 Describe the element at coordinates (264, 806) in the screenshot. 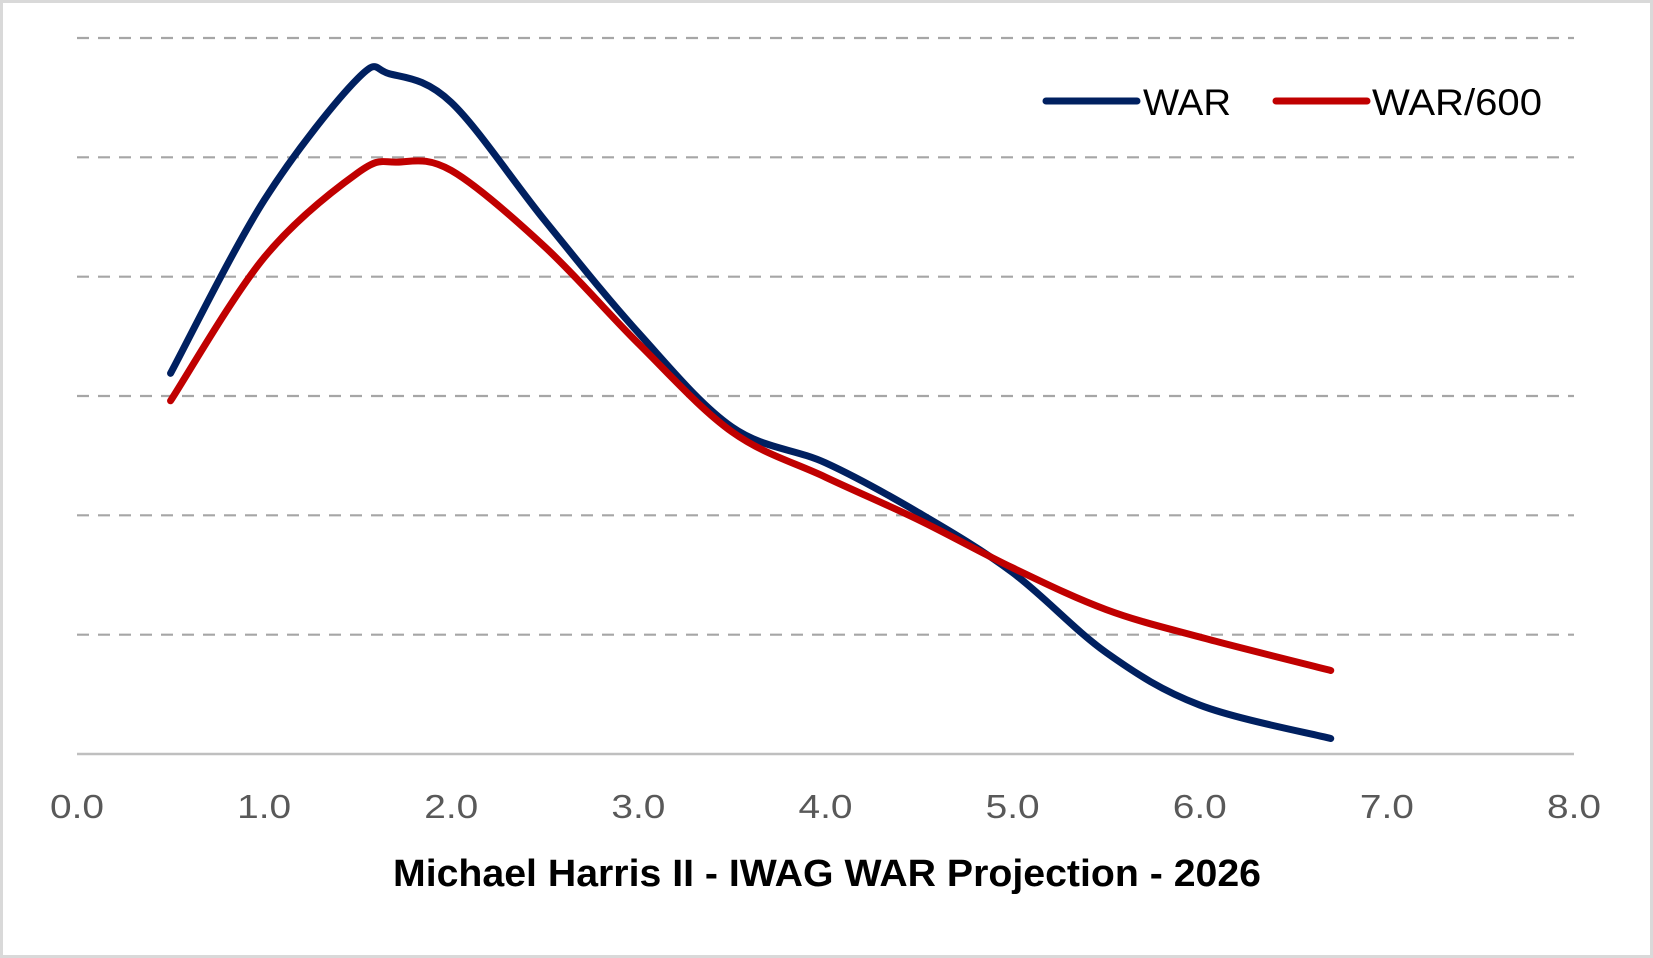

I see `x-tick-label: 1.0` at that location.